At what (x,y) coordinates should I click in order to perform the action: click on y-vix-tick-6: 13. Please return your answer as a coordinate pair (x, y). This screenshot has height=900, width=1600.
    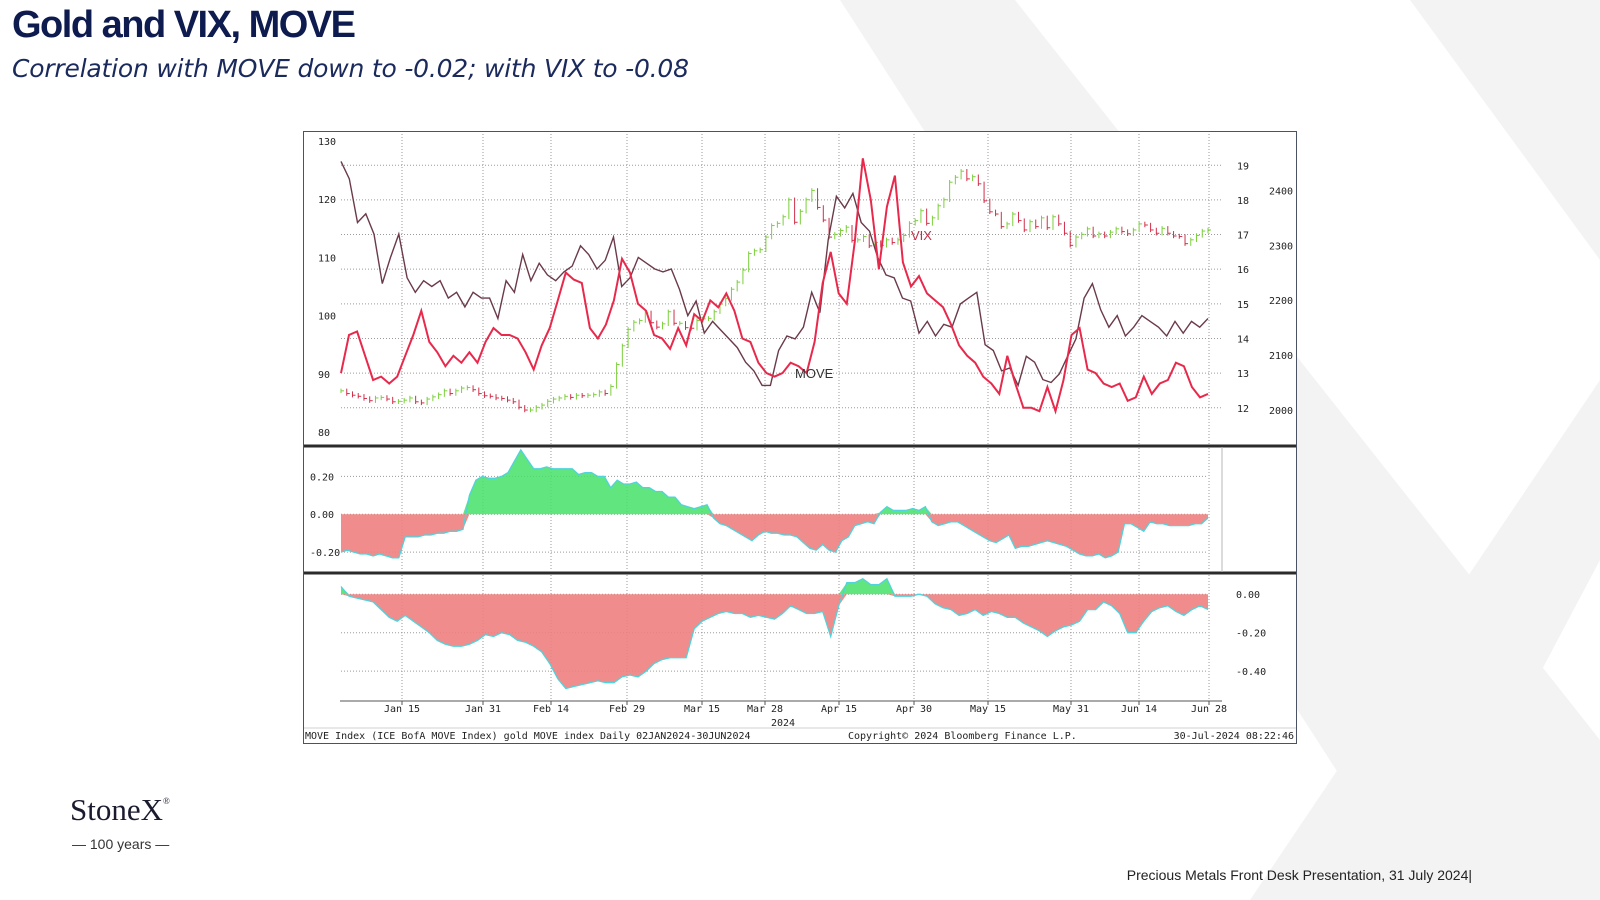
    Looking at the image, I should click on (1243, 374).